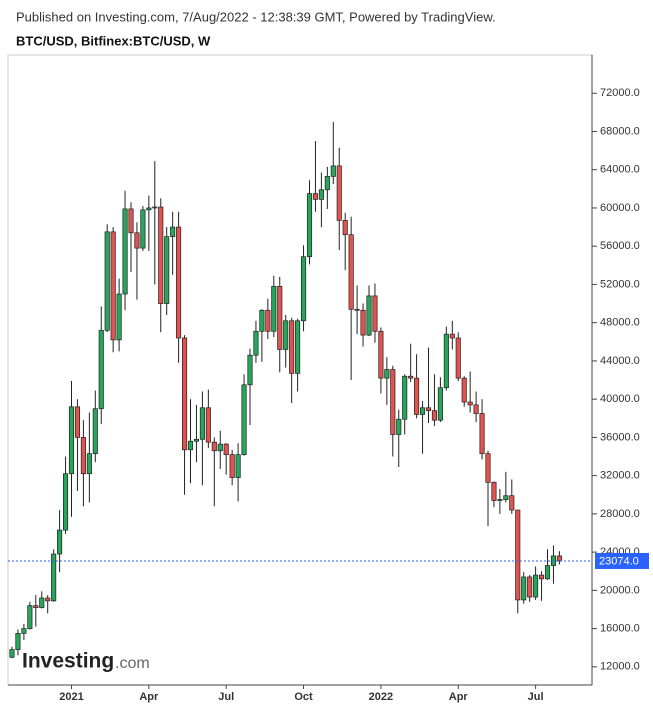 This screenshot has height=716, width=653. I want to click on y-tick-label: 48000.0, so click(620, 323).